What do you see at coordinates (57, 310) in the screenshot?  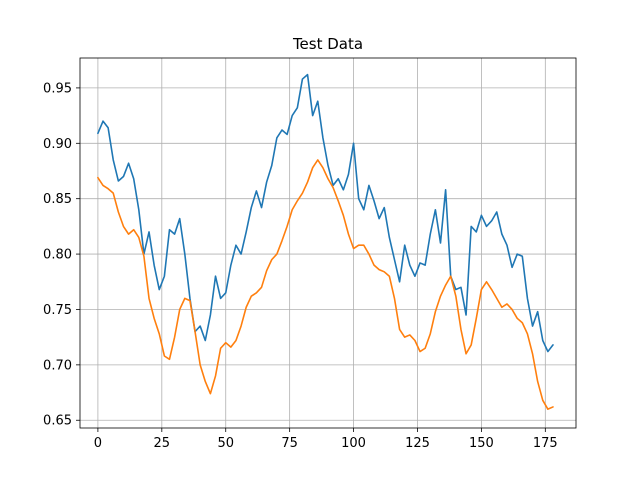 I see `y-tick-label: 0.75` at bounding box center [57, 310].